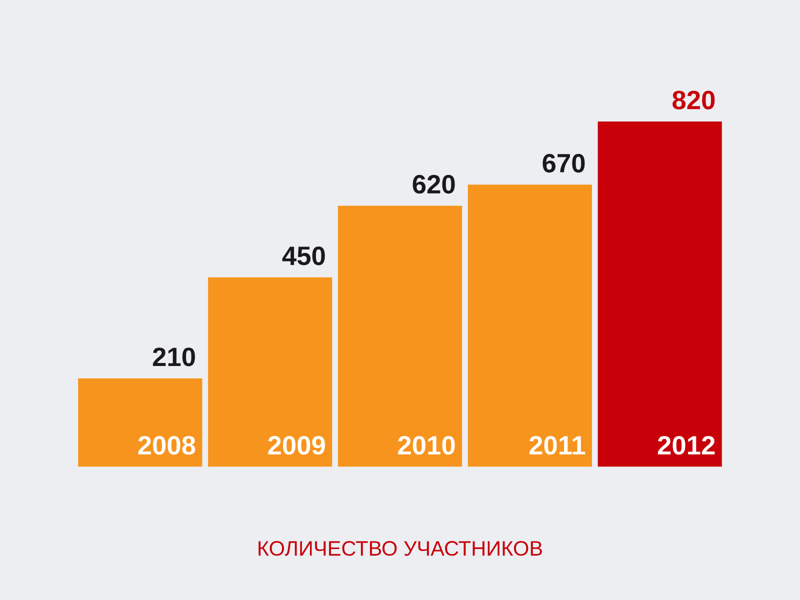 The height and width of the screenshot is (600, 800). What do you see at coordinates (400, 548) in the screenshot?
I see `text: КОЛИЧЕСТВО УЧАСТНИКОВ` at bounding box center [400, 548].